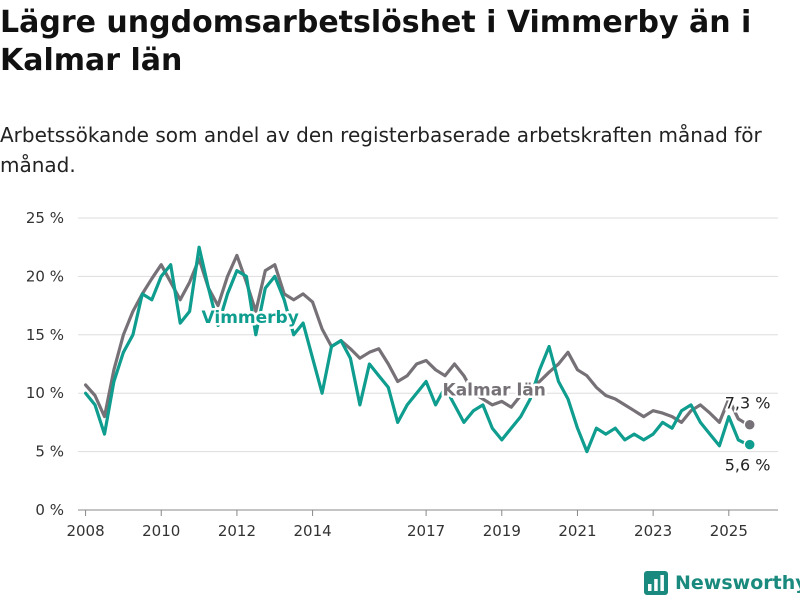  I want to click on y-tick-label: 15 %, so click(45, 335).